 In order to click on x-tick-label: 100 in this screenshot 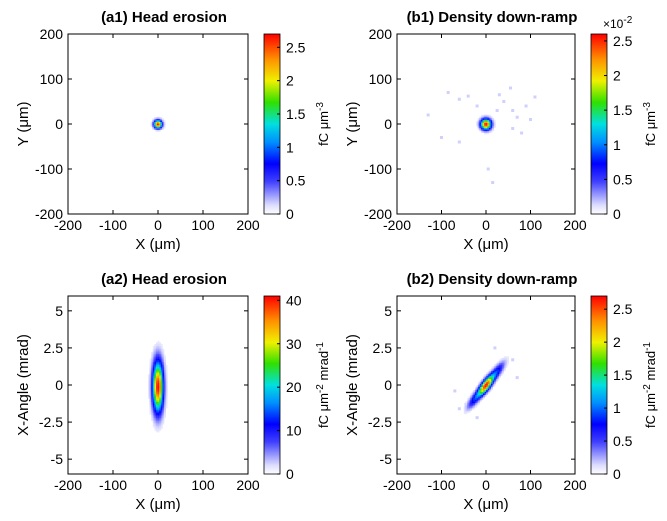, I will do `click(203, 485)`.